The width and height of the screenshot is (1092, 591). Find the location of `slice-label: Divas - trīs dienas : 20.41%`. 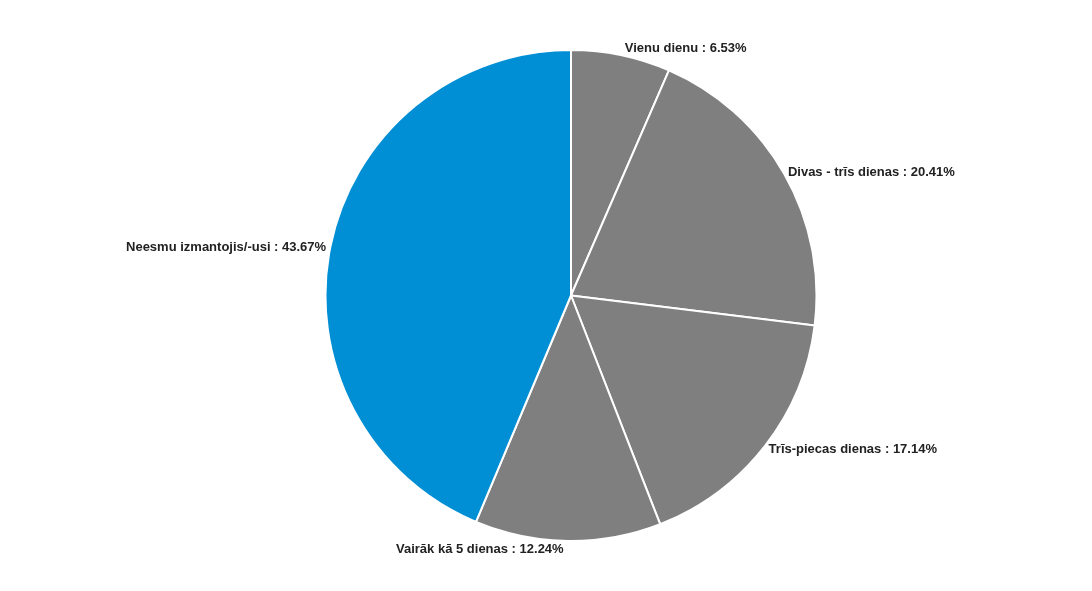

slice-label: Divas - trīs dienas : 20.41% is located at coordinates (871, 172).